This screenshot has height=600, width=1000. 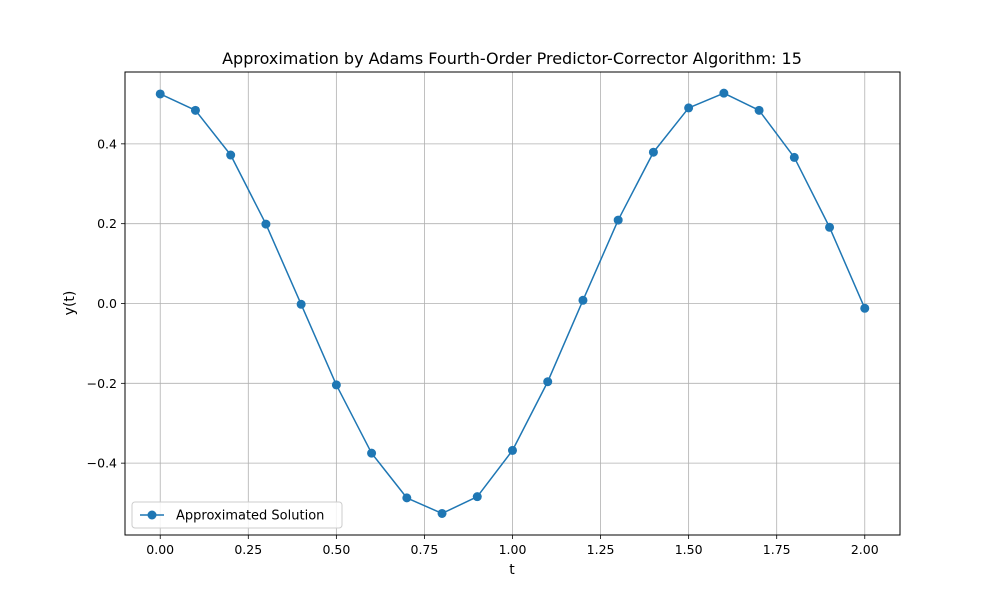 I want to click on y-tick-label: −0.2, so click(x=102, y=383).